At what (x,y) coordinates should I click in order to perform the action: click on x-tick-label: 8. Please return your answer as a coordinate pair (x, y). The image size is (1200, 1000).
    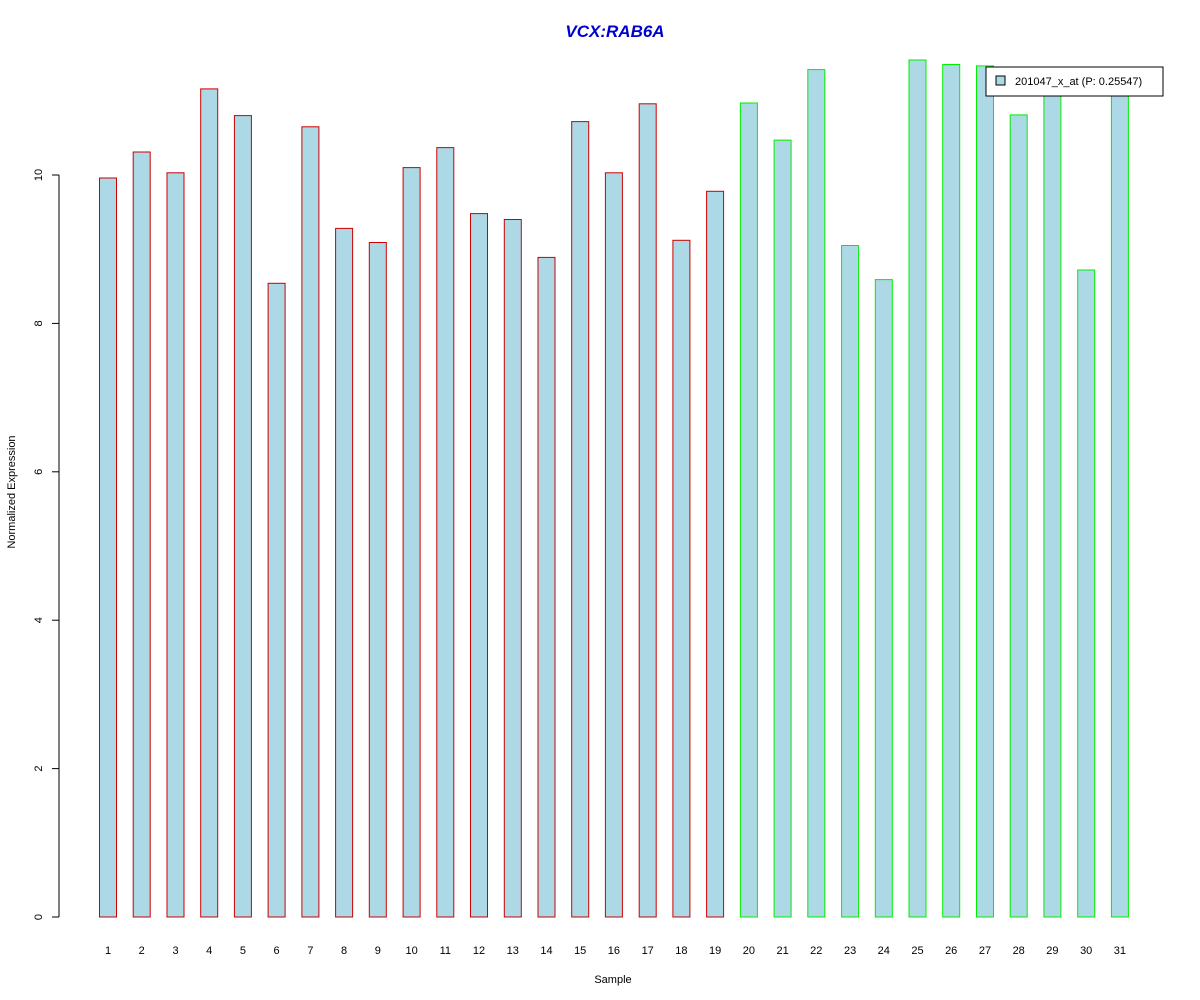
    Looking at the image, I should click on (344, 951).